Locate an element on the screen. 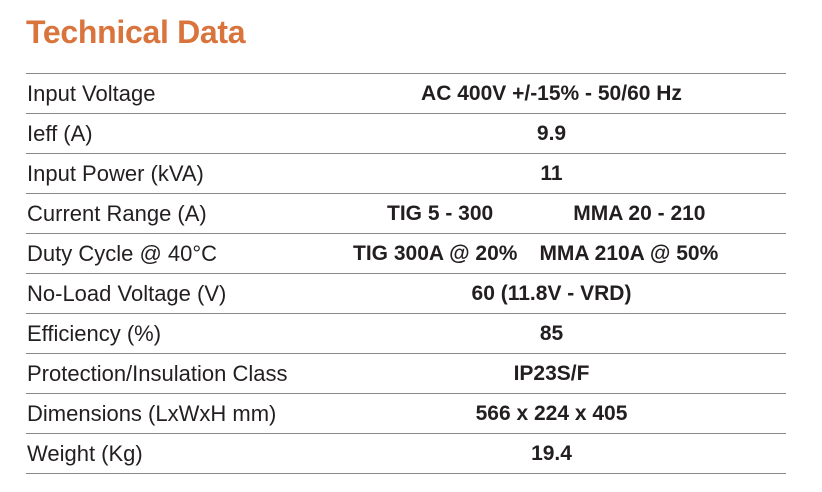  spec-value: 85 is located at coordinates (571, 334).